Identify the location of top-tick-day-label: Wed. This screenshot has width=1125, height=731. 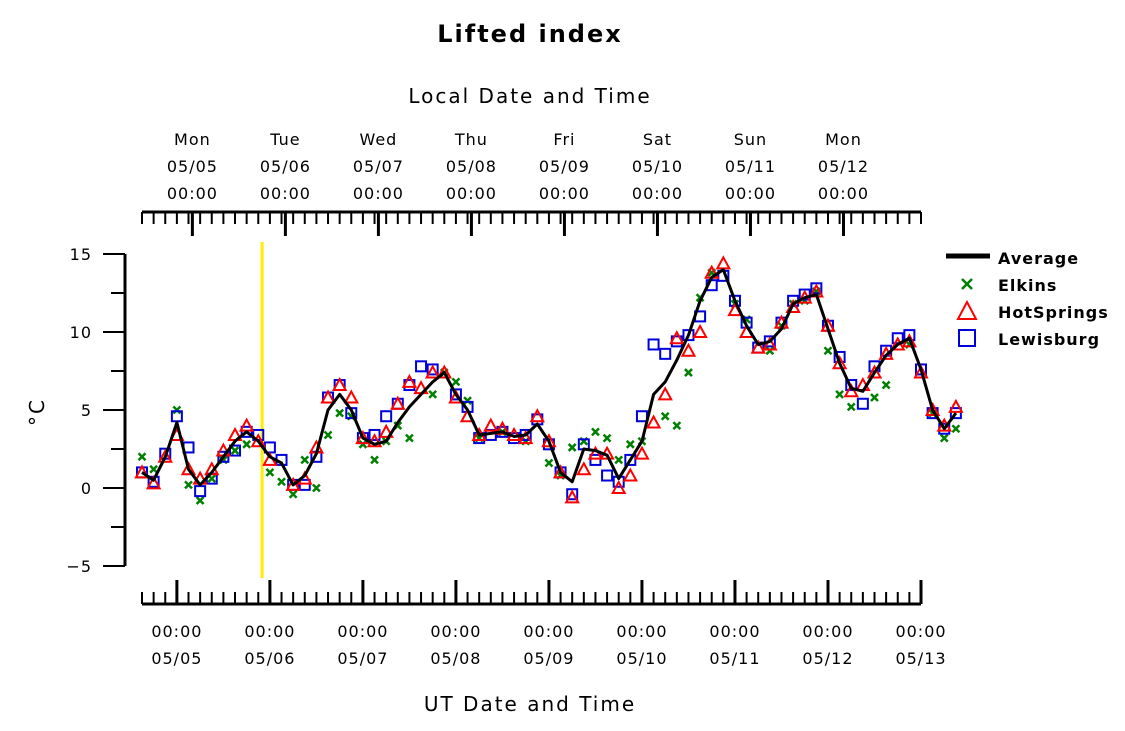
(378, 139).